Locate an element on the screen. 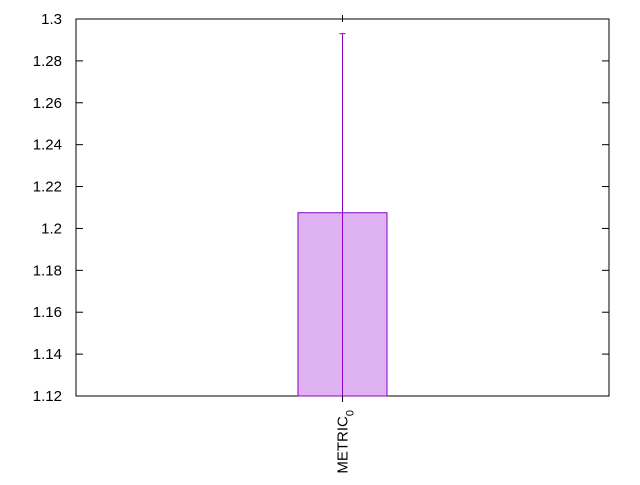 Image resolution: width=640 pixels, height=485 pixels. x-tick-label-subscript: 0 is located at coordinates (351, 413).